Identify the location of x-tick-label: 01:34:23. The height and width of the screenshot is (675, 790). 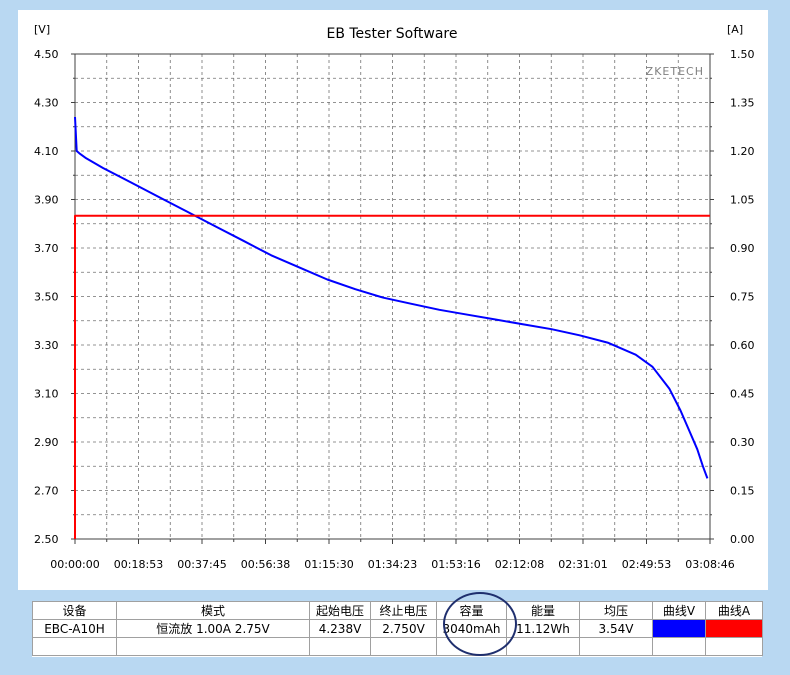
(392, 564).